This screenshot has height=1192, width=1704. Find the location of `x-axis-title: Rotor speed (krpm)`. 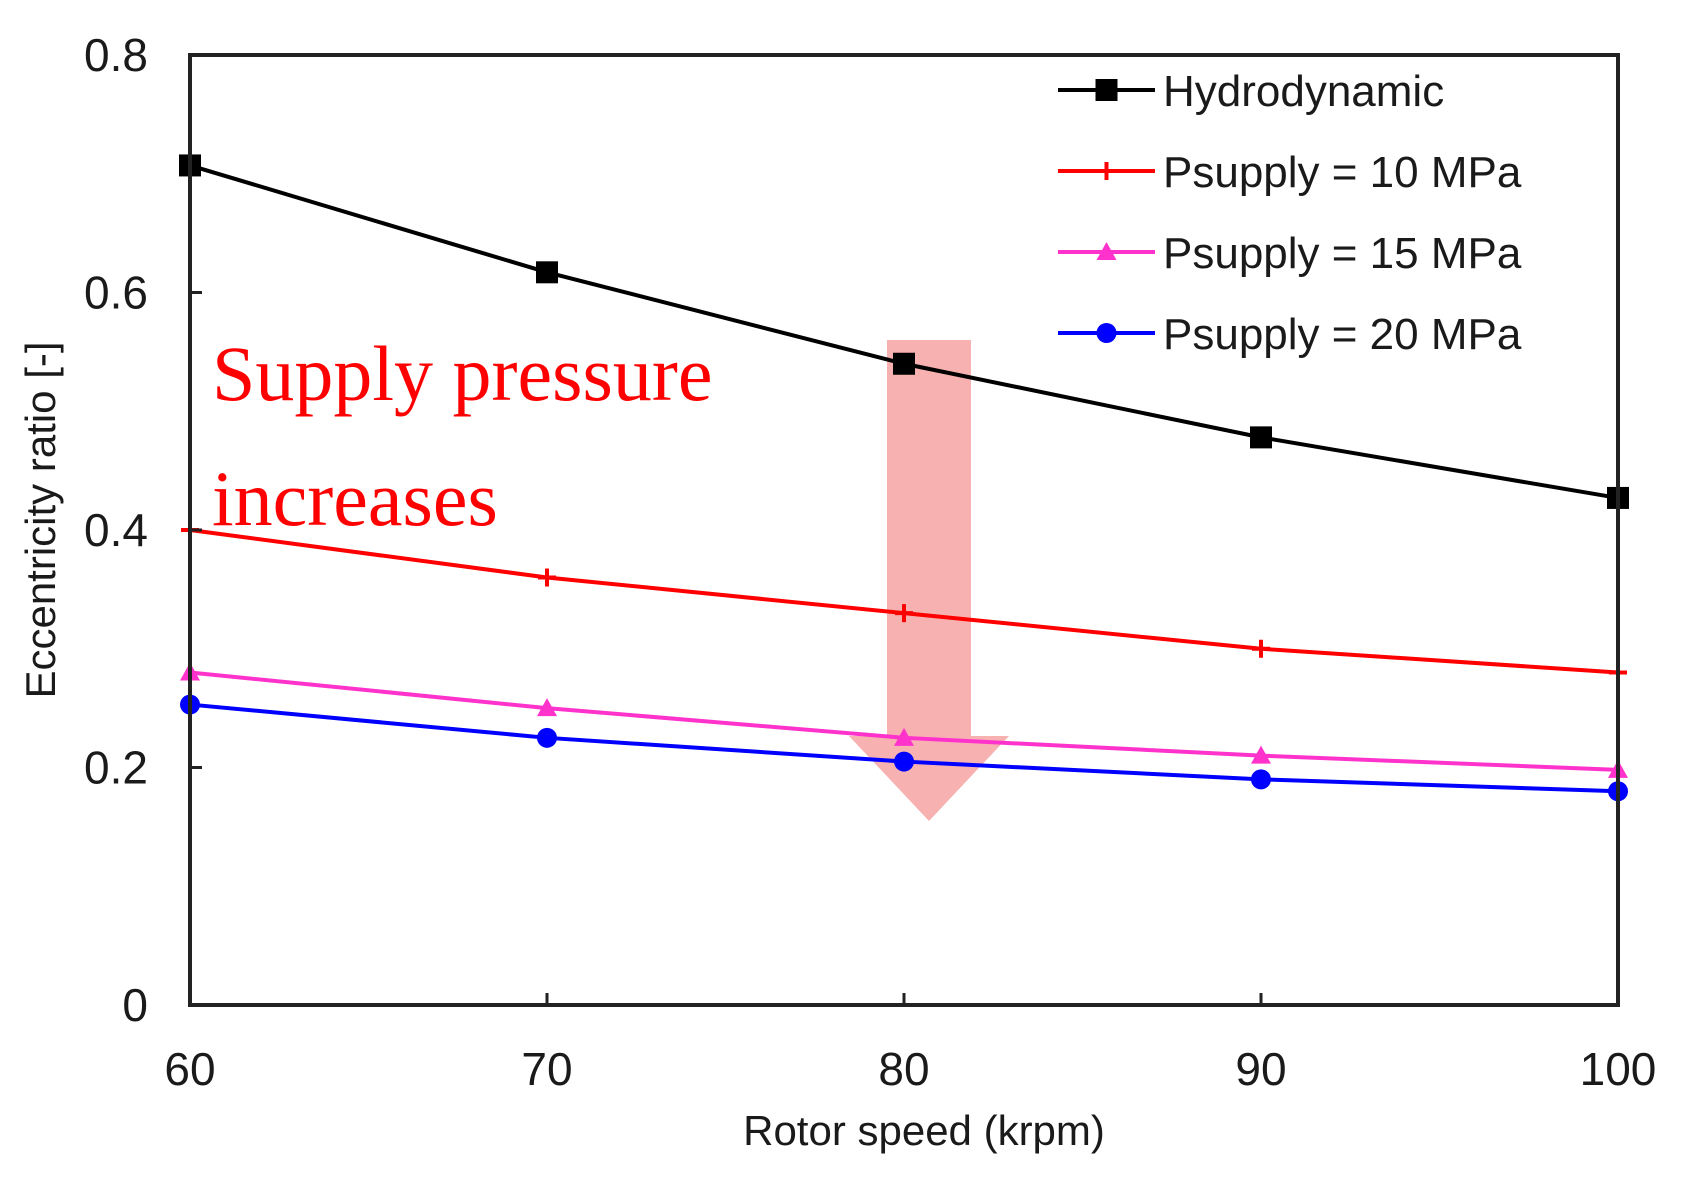

x-axis-title: Rotor speed (krpm) is located at coordinates (924, 1130).